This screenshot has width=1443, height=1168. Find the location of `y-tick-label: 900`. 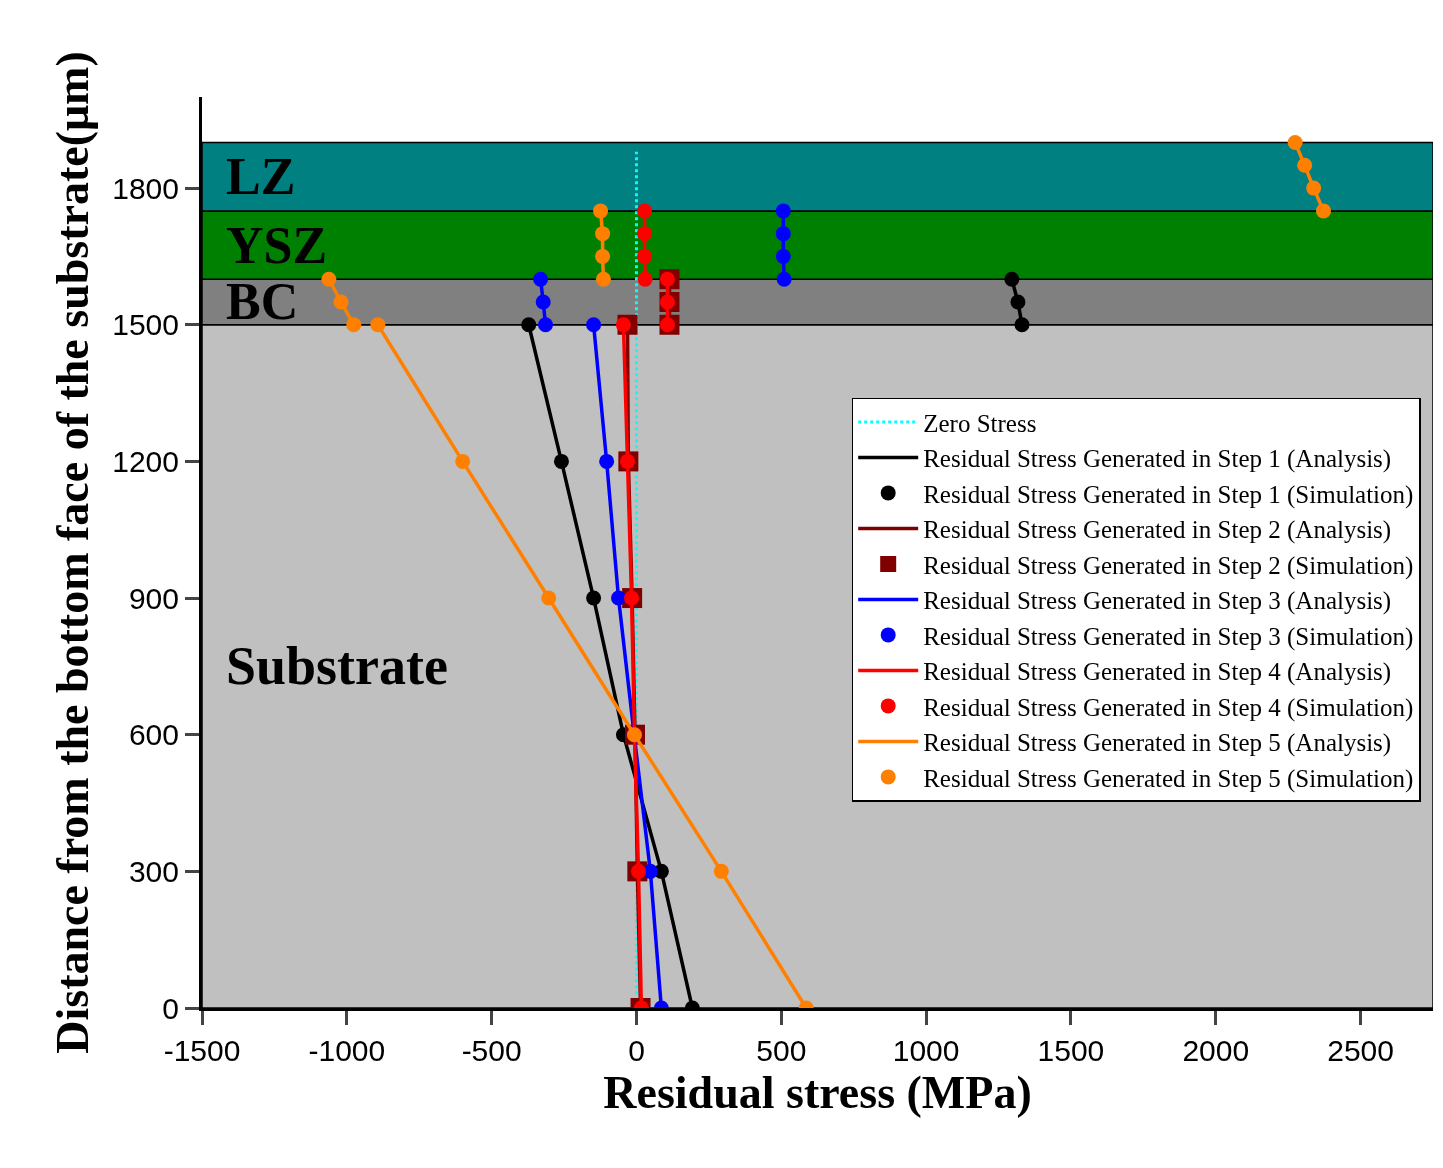

y-tick-label: 900 is located at coordinates (153, 598).